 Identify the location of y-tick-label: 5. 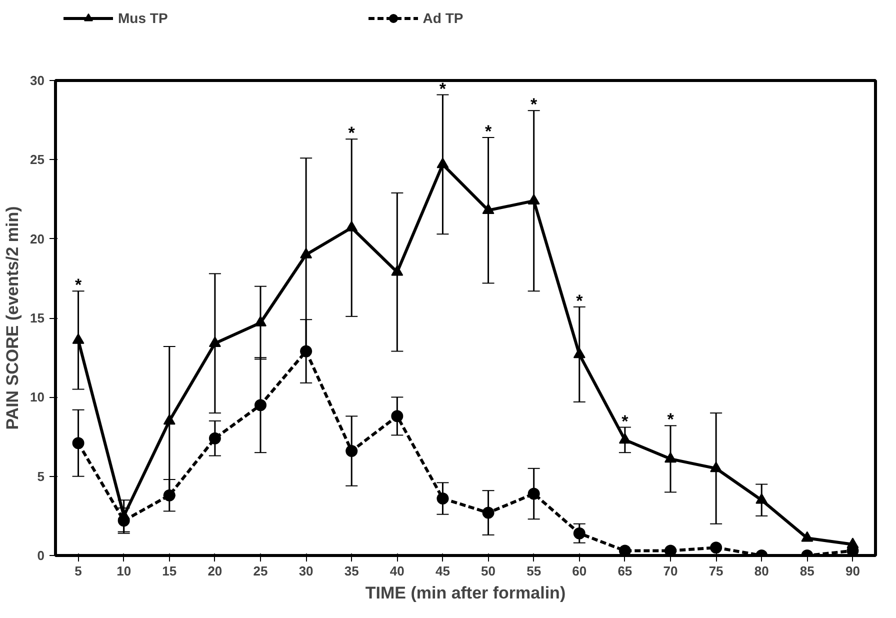
(41, 476).